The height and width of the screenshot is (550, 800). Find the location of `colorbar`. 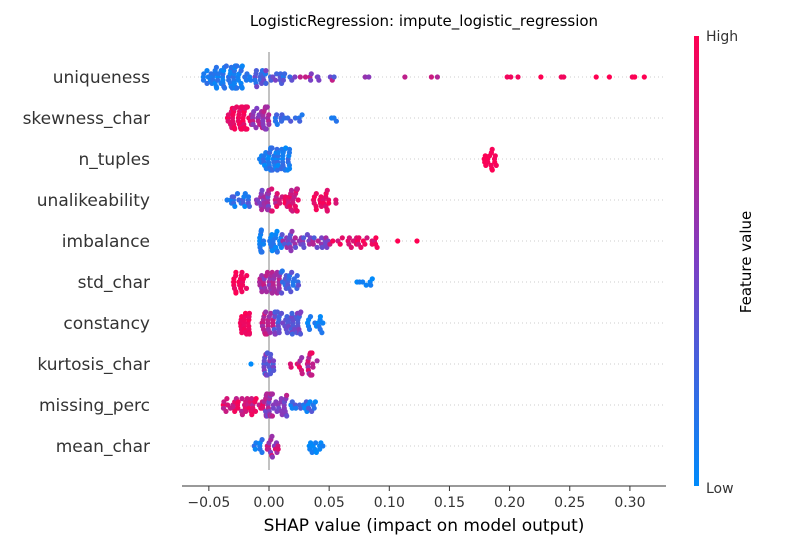

colorbar is located at coordinates (696, 261).